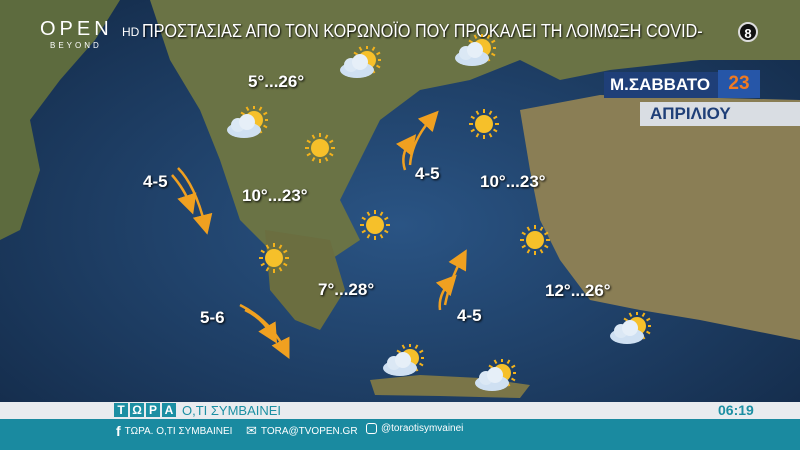  Describe the element at coordinates (748, 32) in the screenshot. I see `age-rating-badge: 8` at that location.